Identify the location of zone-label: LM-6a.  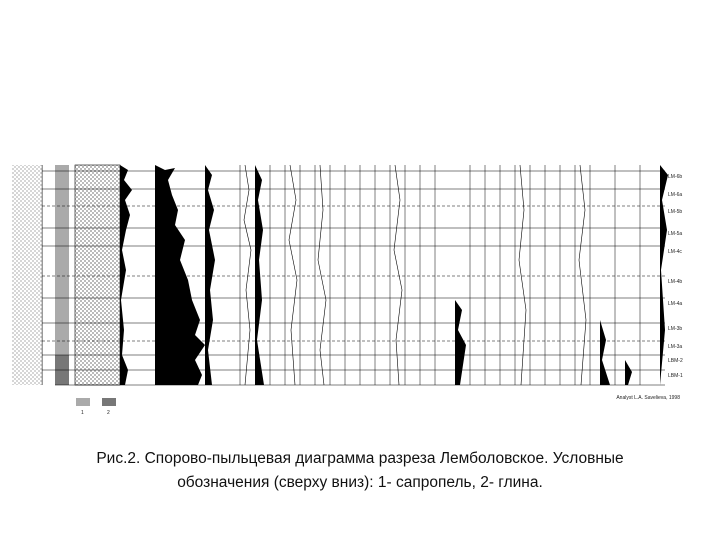
(675, 195).